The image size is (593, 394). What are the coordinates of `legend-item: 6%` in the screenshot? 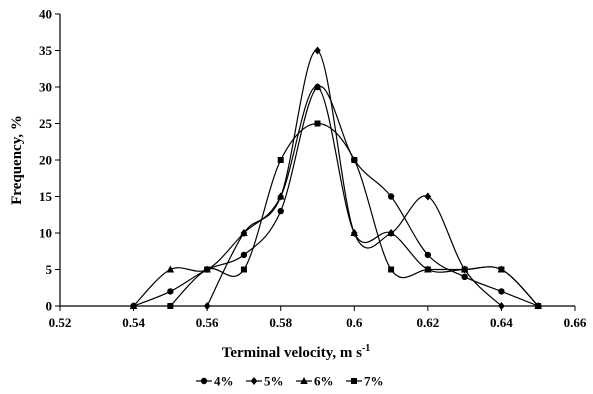 It's located at (315, 381).